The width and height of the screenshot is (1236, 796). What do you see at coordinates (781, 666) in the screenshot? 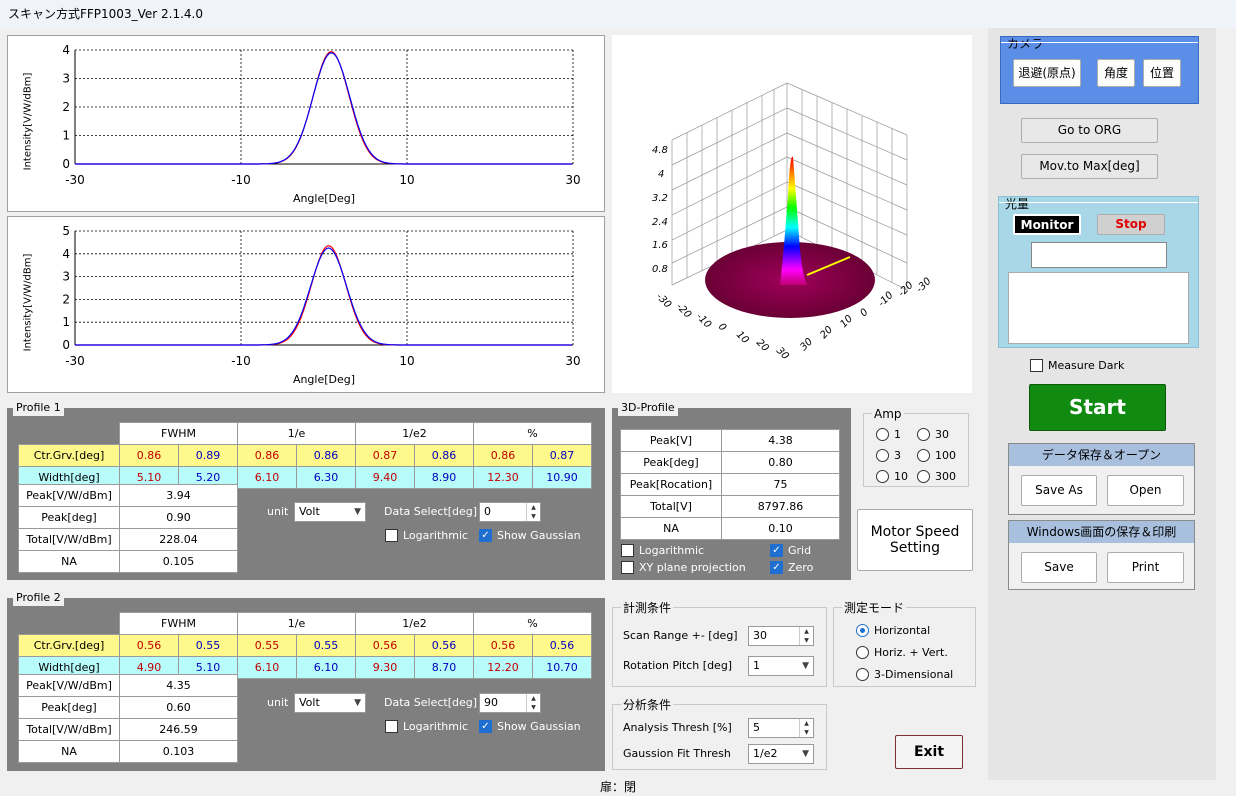
I see `rotation-pitch-select: 1 ▼` at bounding box center [781, 666].